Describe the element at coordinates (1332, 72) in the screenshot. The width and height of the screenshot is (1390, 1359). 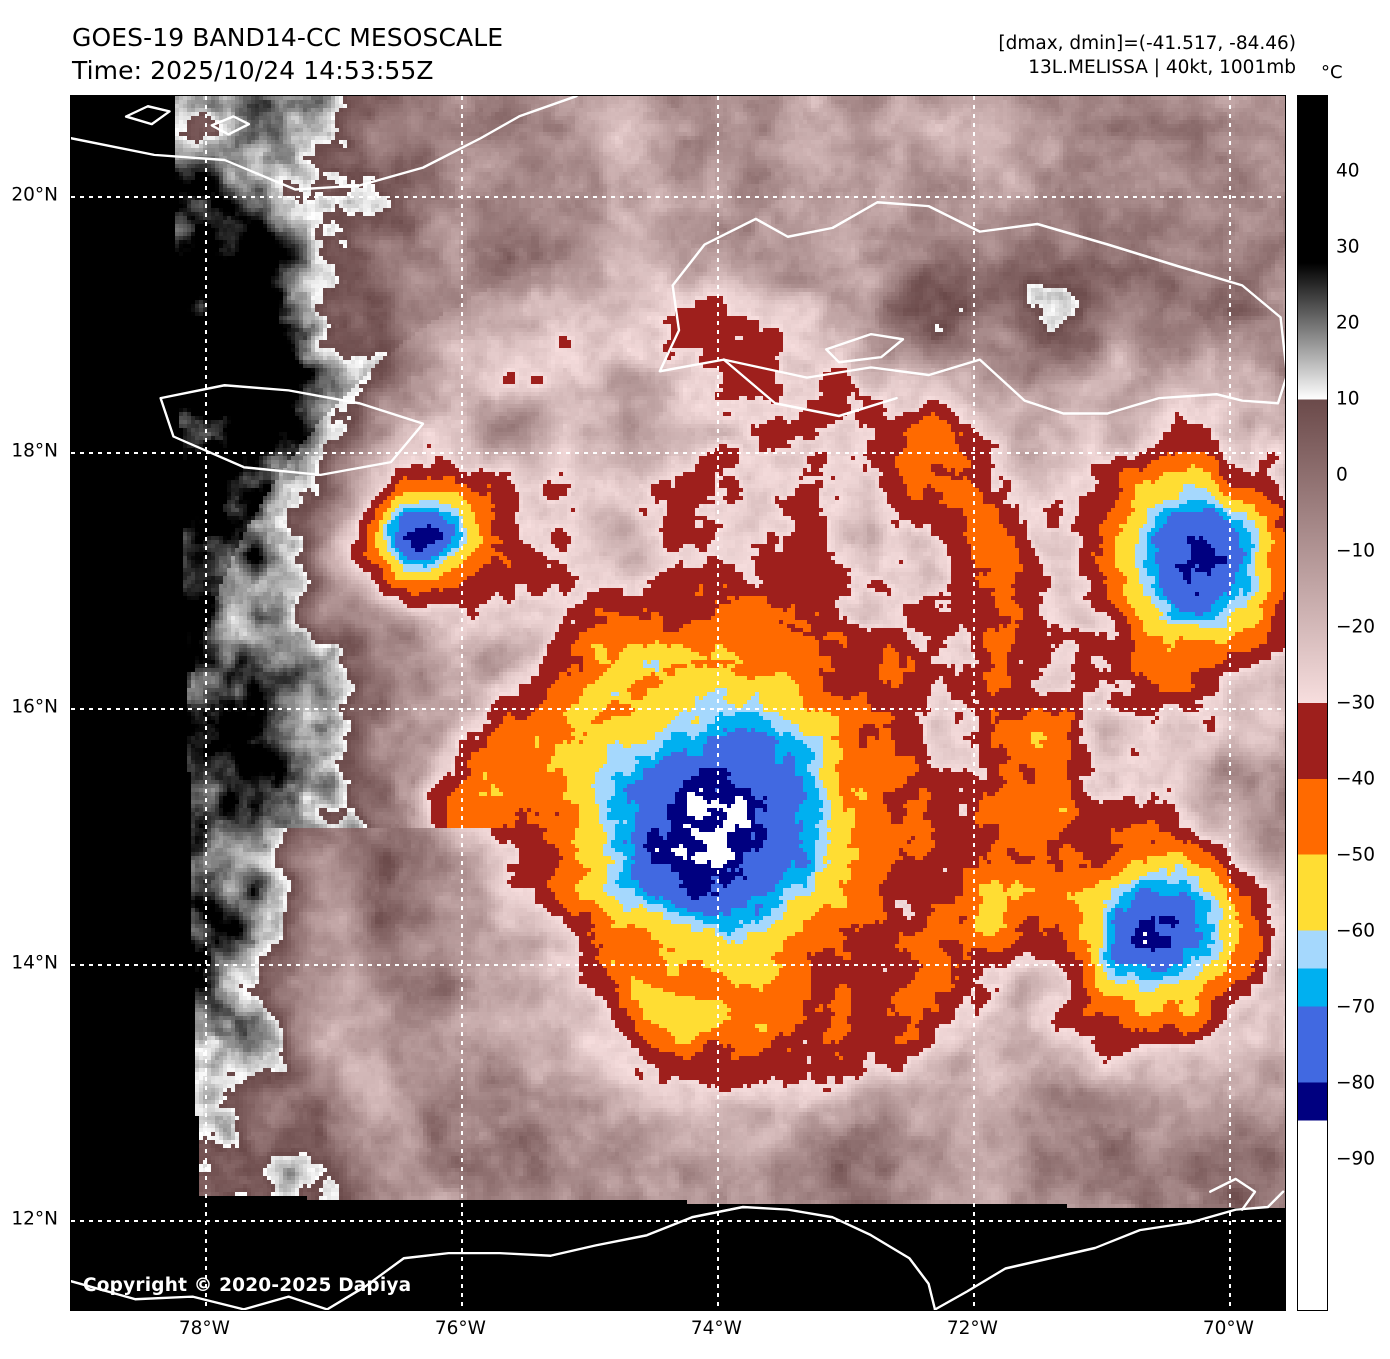
I see `colorbar-unit-label: °C` at that location.